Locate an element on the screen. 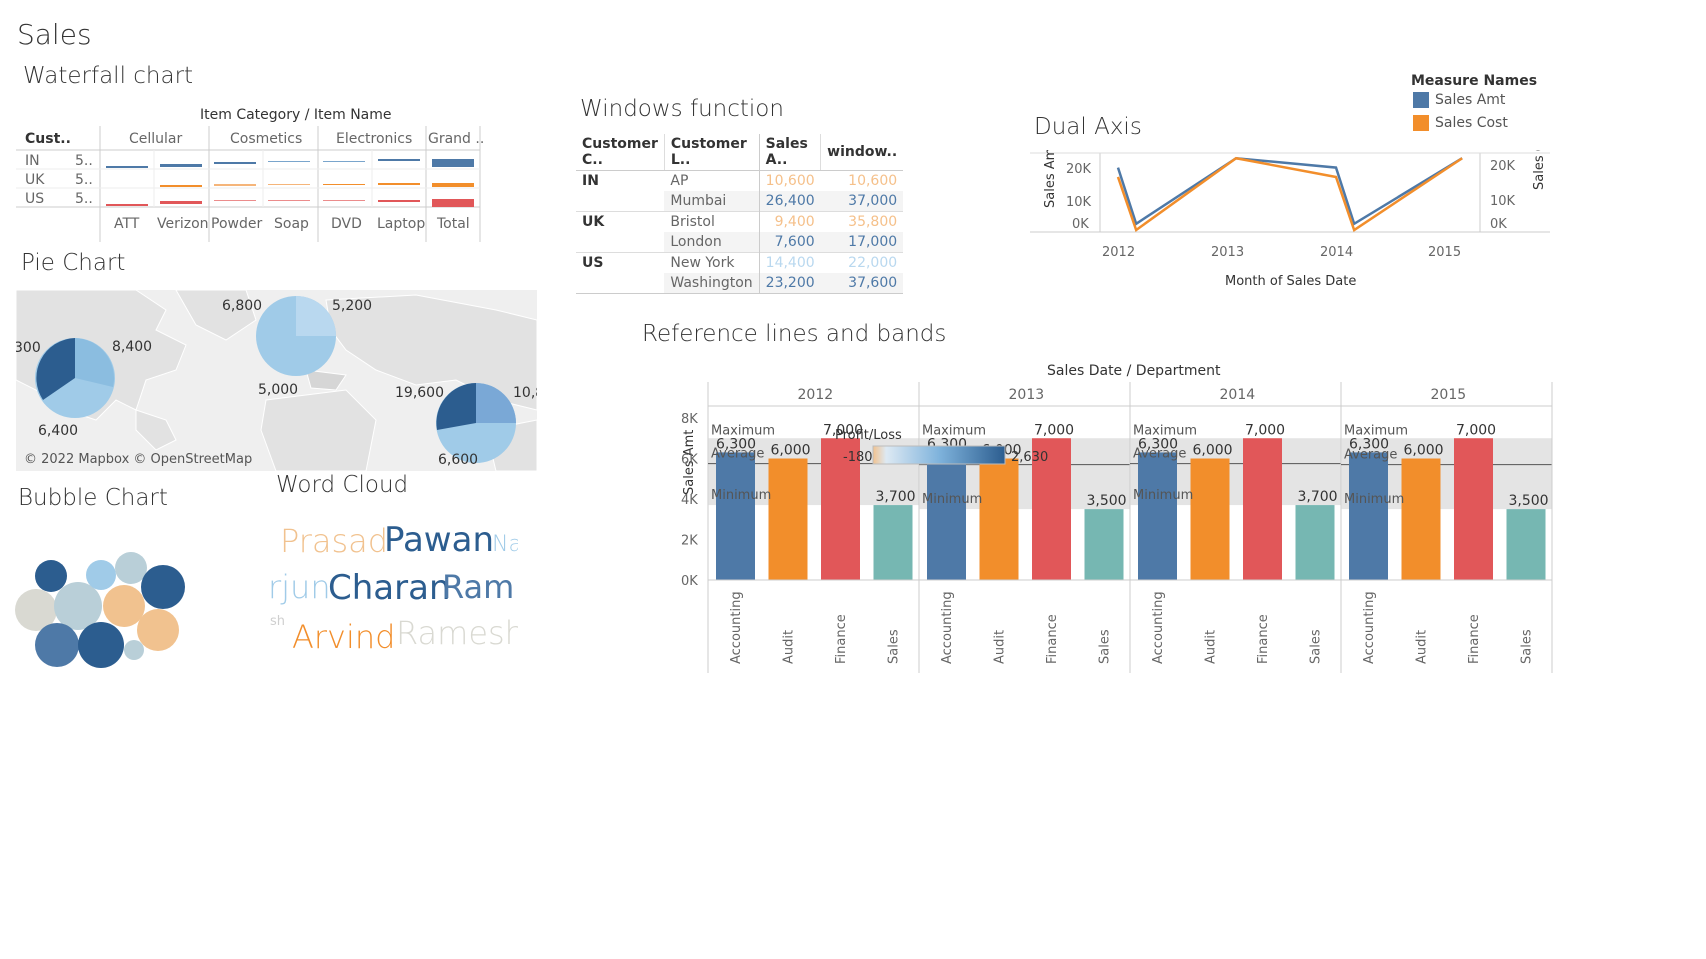 The height and width of the screenshot is (959, 1706). table-row: US New York 14,400 22,000 is located at coordinates (740, 262).